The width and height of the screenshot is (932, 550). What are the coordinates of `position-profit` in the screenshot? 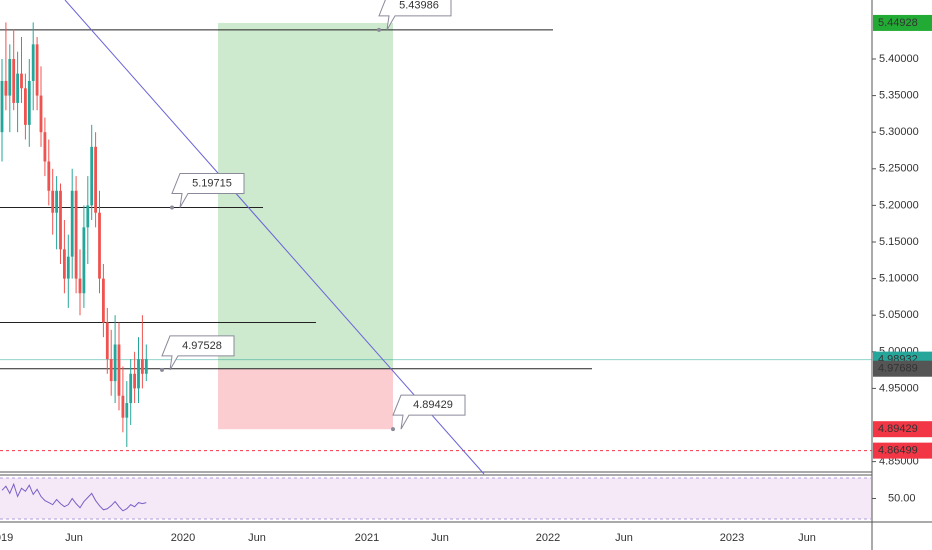 It's located at (305, 195).